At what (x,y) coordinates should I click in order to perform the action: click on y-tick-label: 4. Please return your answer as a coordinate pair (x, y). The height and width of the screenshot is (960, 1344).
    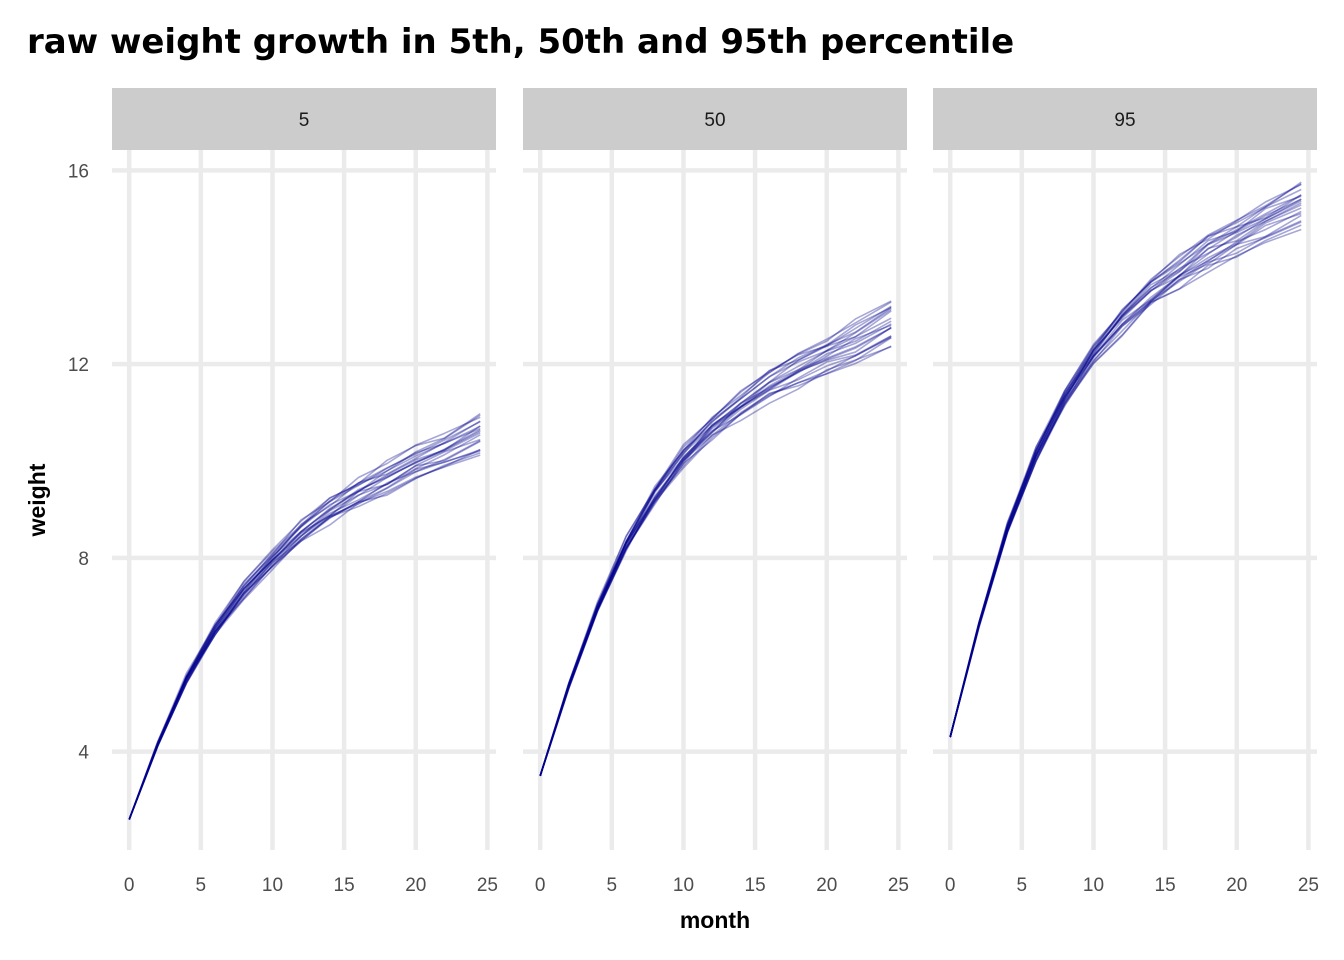
    Looking at the image, I should click on (83, 753).